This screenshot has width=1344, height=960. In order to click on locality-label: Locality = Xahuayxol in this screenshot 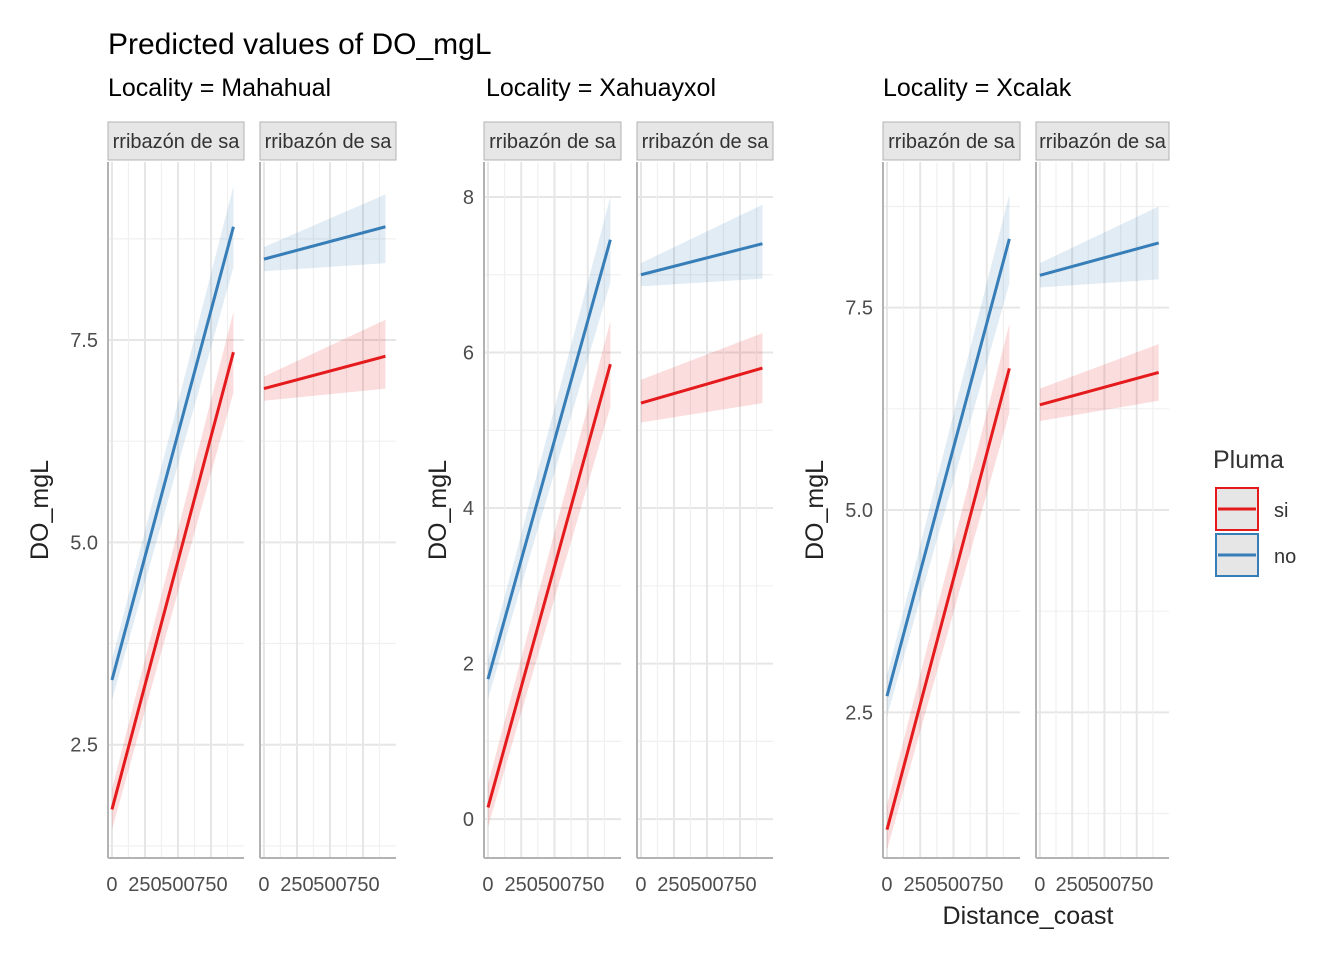, I will do `click(601, 88)`.